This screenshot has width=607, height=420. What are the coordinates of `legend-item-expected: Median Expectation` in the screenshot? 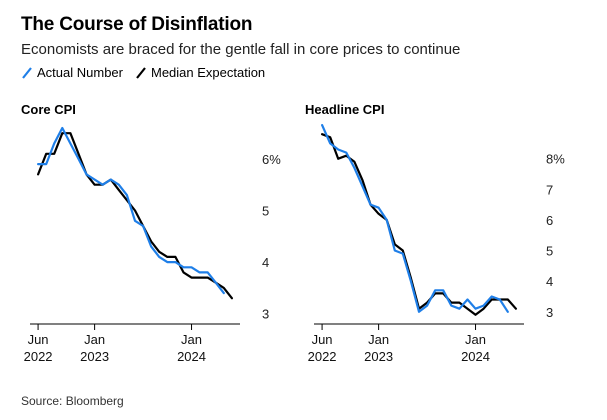 It's located at (200, 72).